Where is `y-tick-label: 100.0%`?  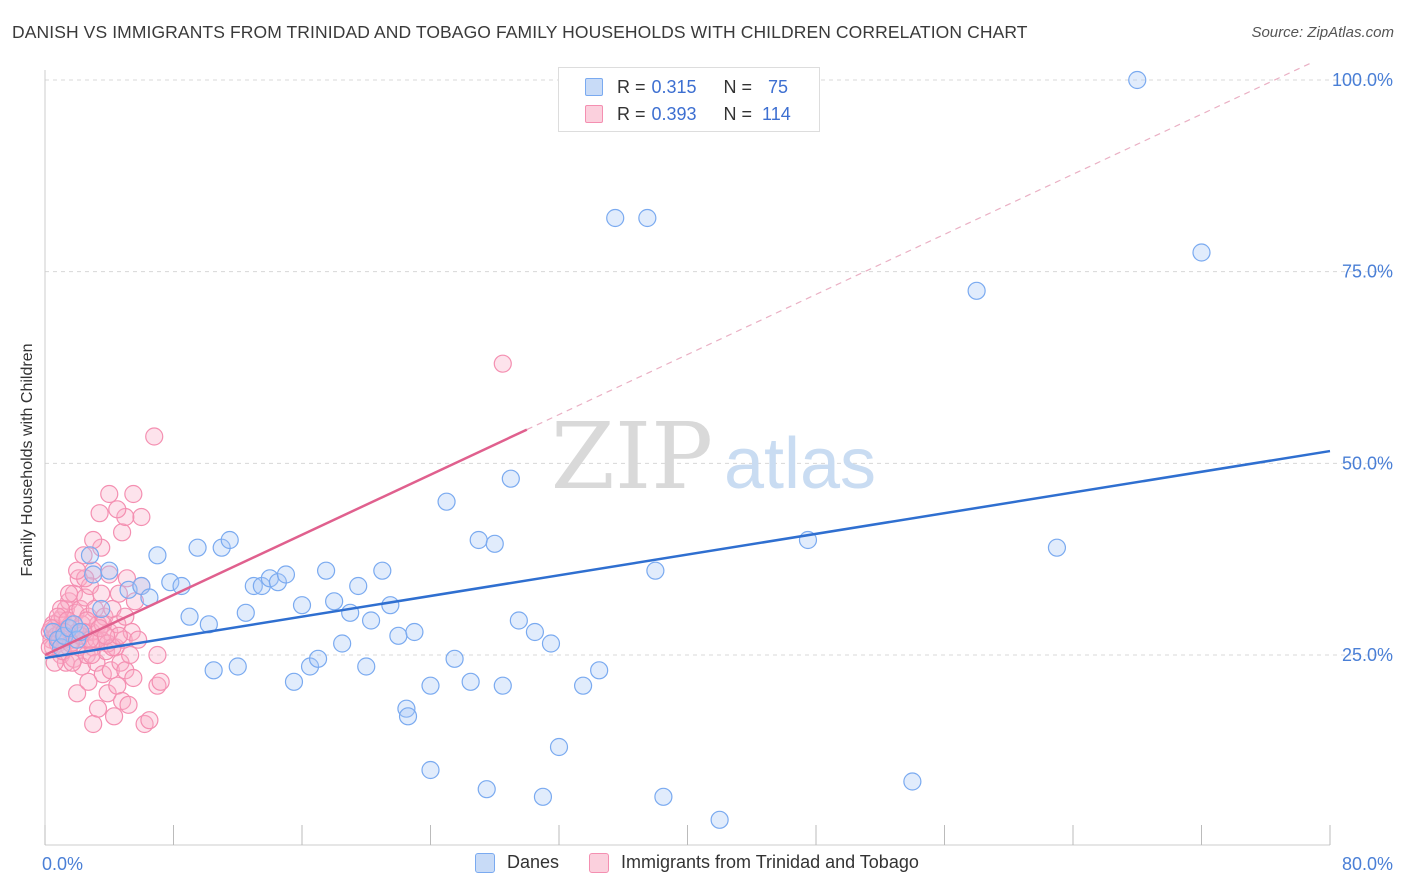
y-tick-label: 100.0% is located at coordinates (1362, 80).